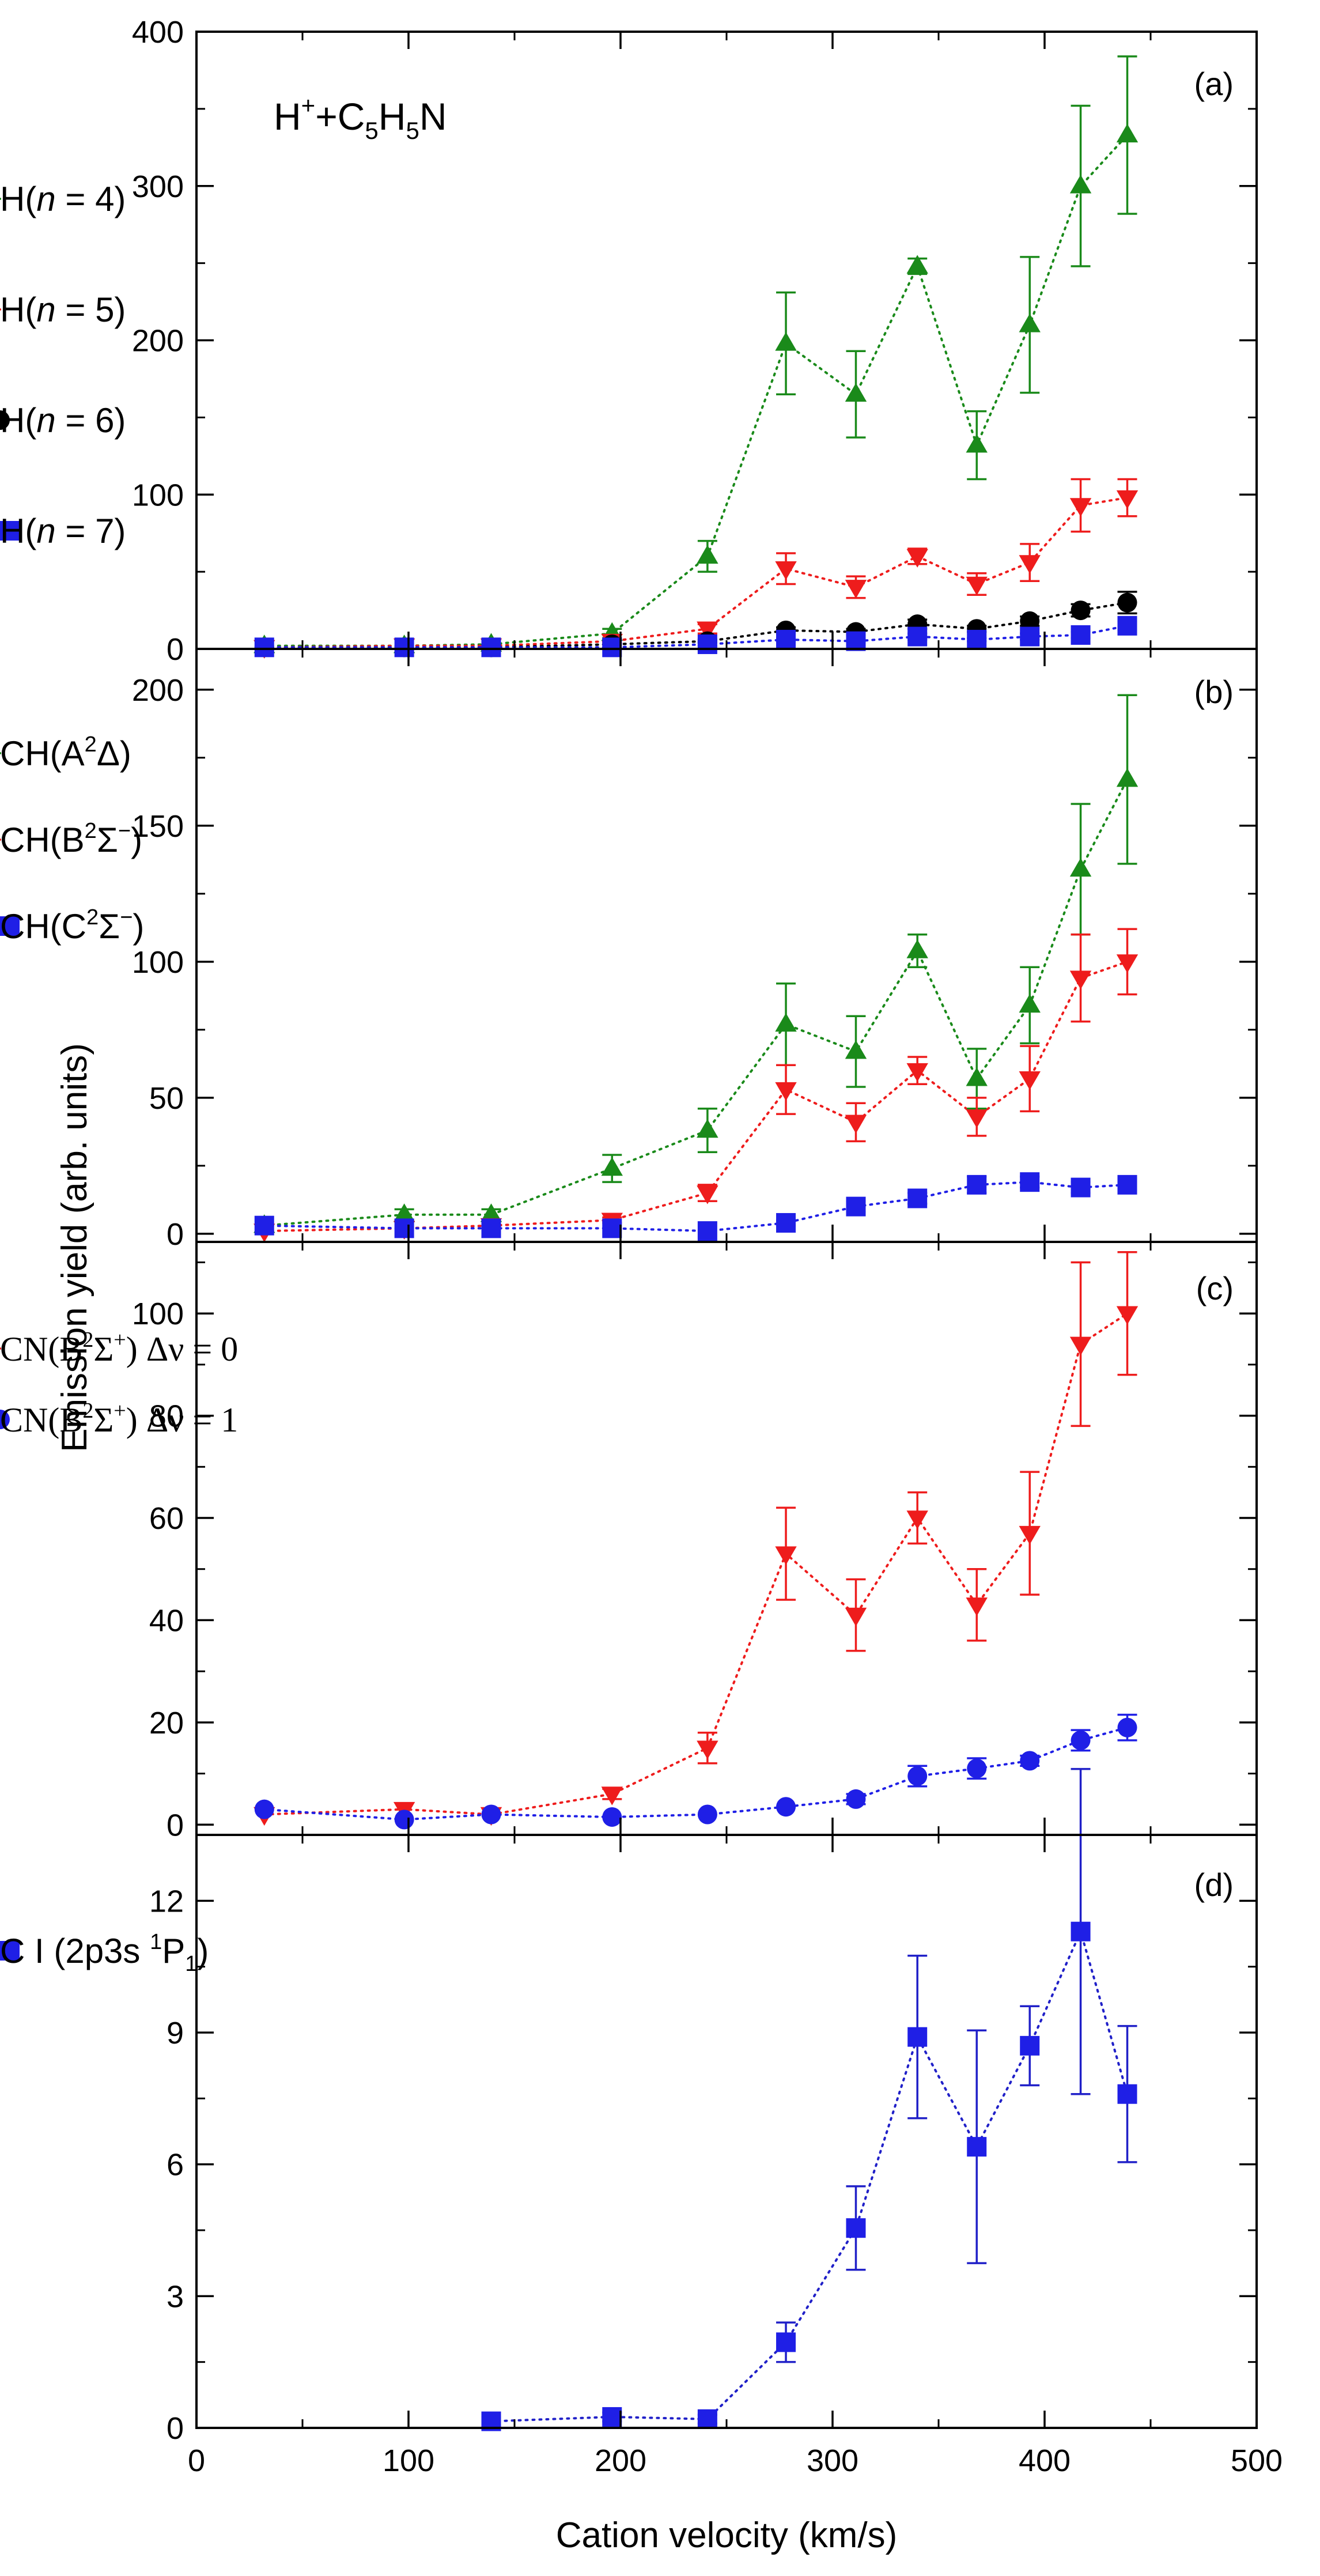 Image resolution: width=1320 pixels, height=2576 pixels. I want to click on xtick-label-4: 400, so click(1045, 2460).